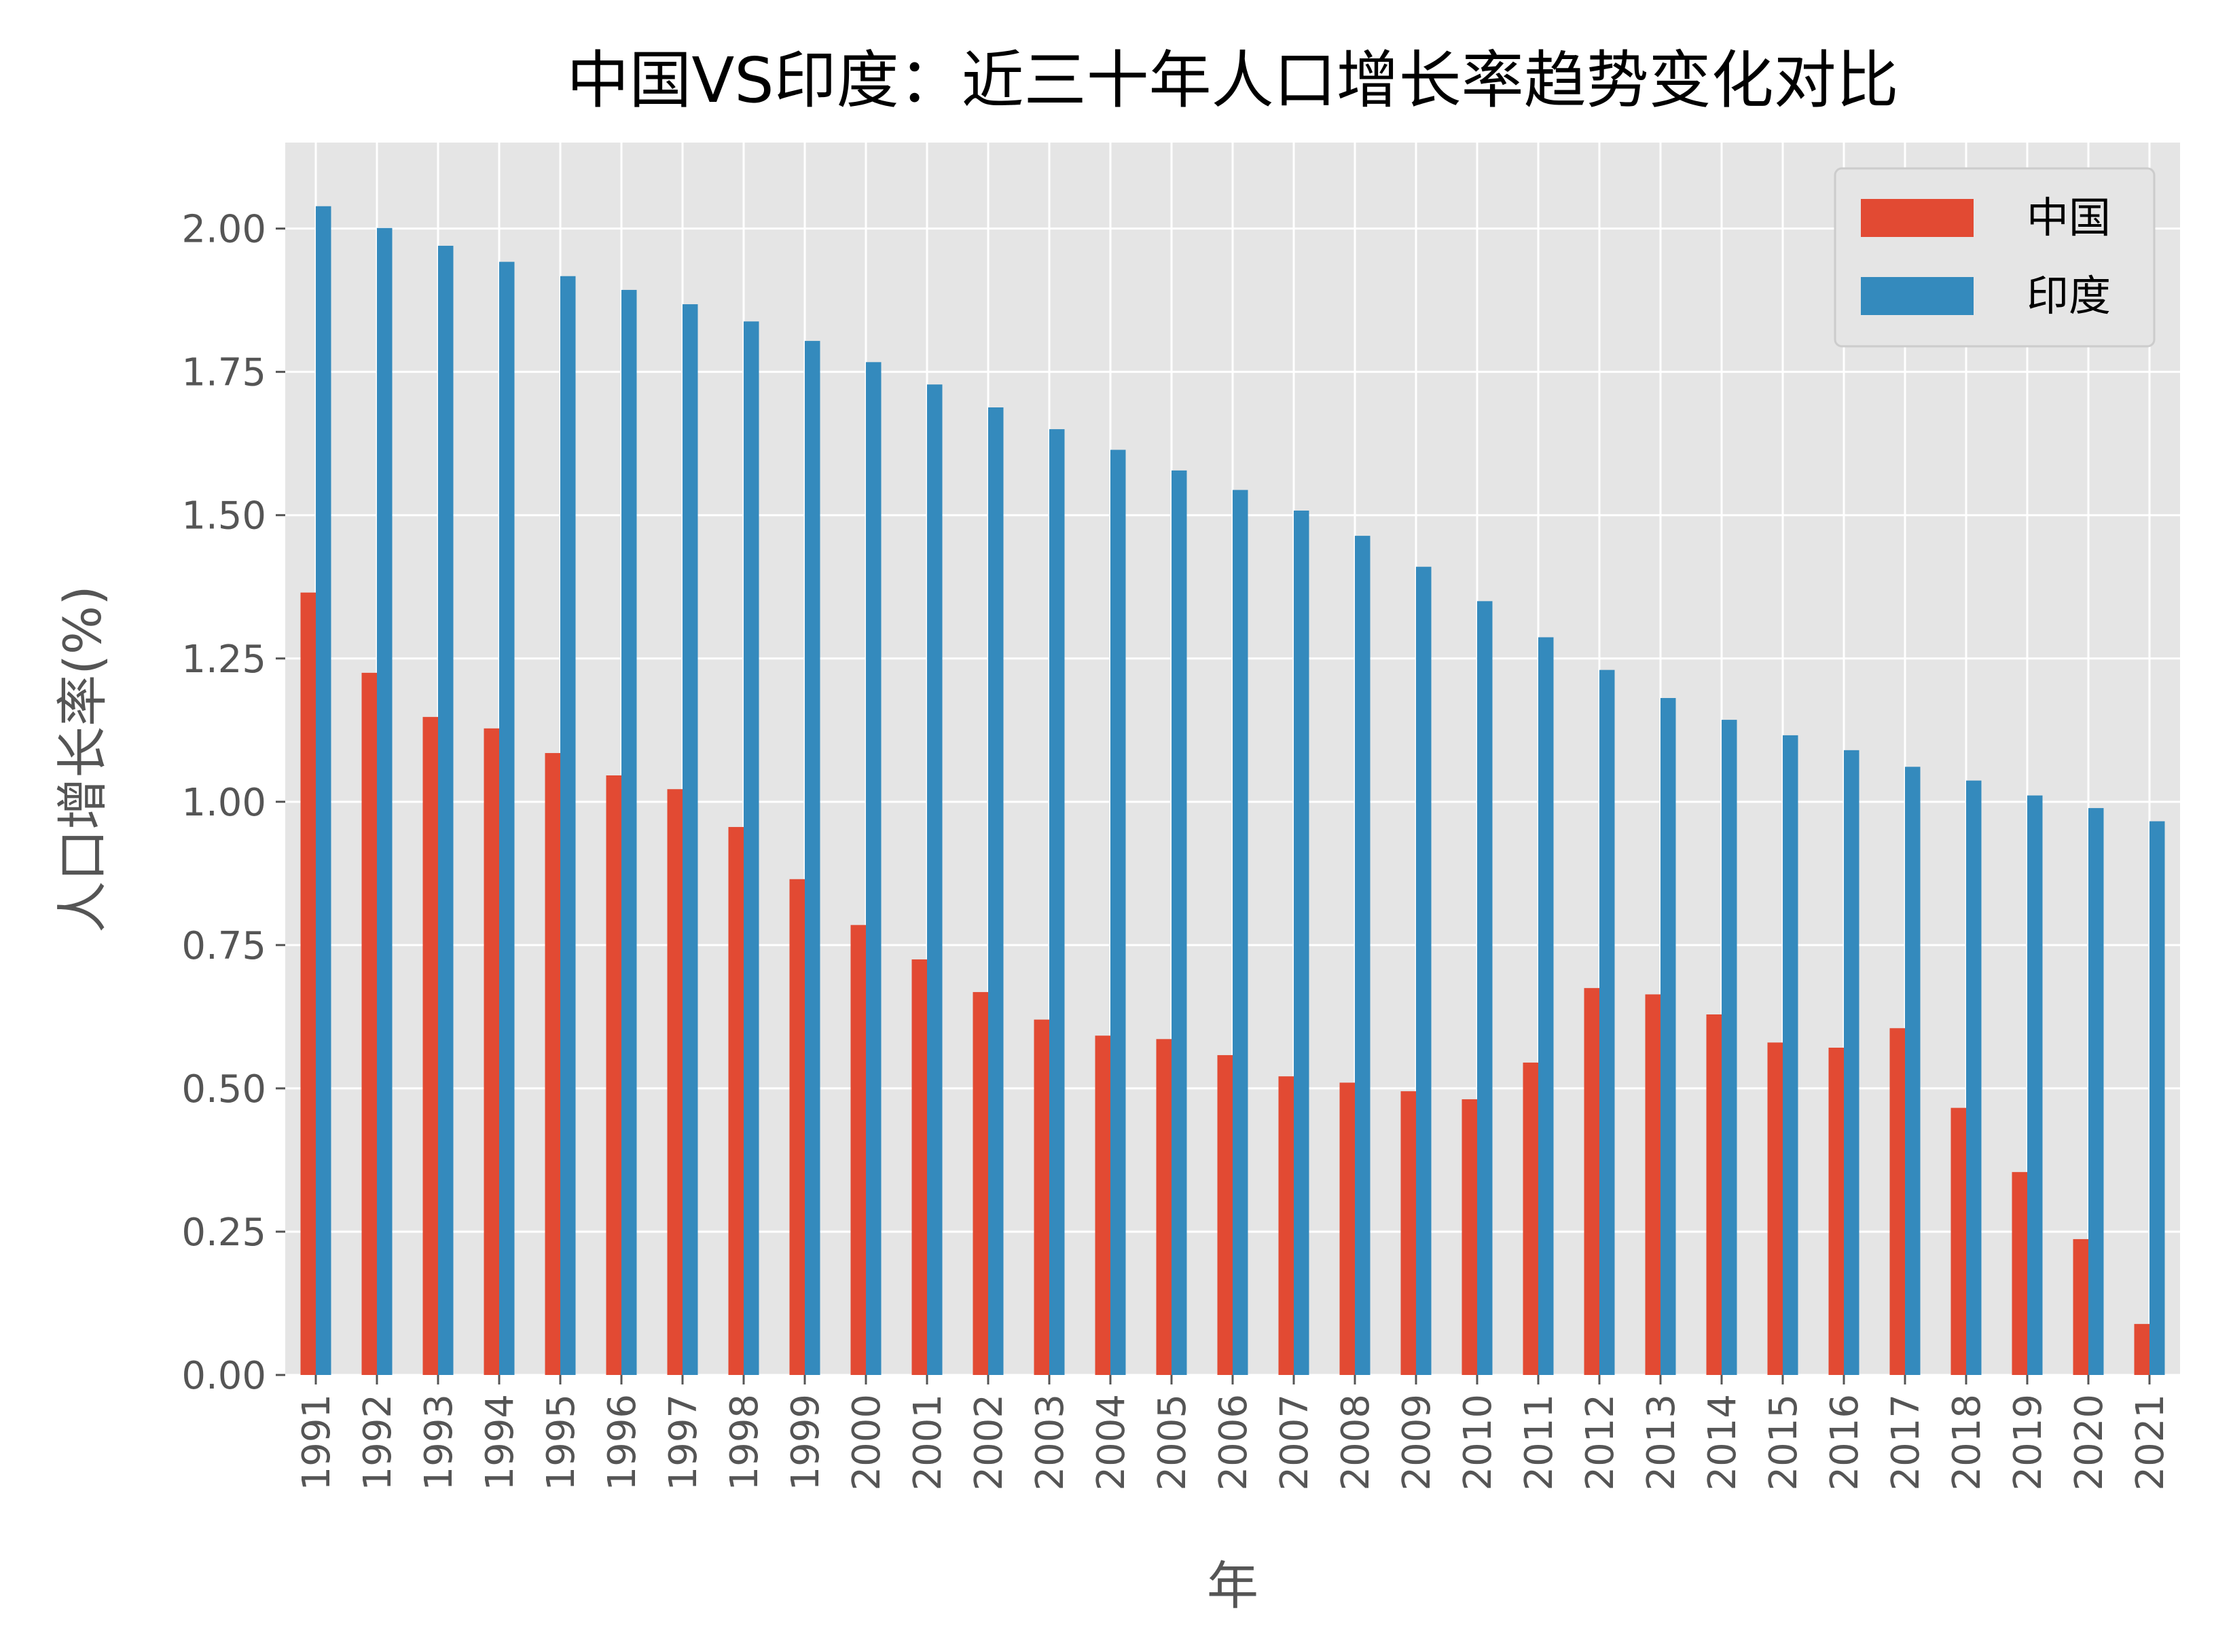 The width and height of the screenshot is (2214, 1652). What do you see at coordinates (1836, 1211) in the screenshot?
I see `bar-china-2016` at bounding box center [1836, 1211].